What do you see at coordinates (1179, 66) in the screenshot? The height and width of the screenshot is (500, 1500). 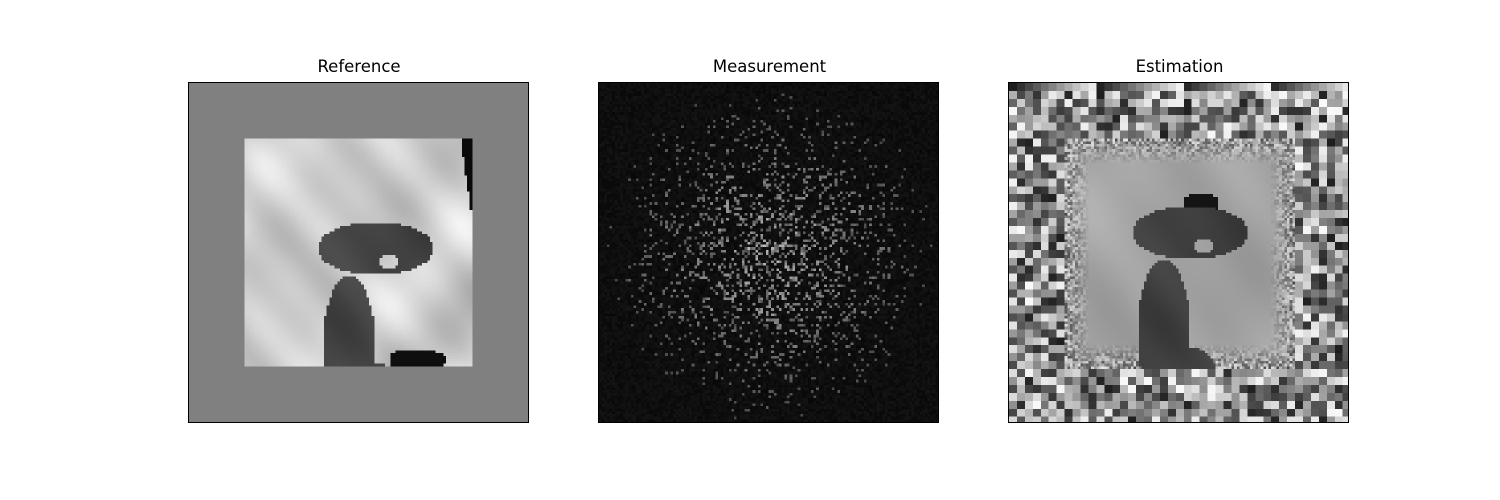 I see `estimation-title: Estimation` at bounding box center [1179, 66].